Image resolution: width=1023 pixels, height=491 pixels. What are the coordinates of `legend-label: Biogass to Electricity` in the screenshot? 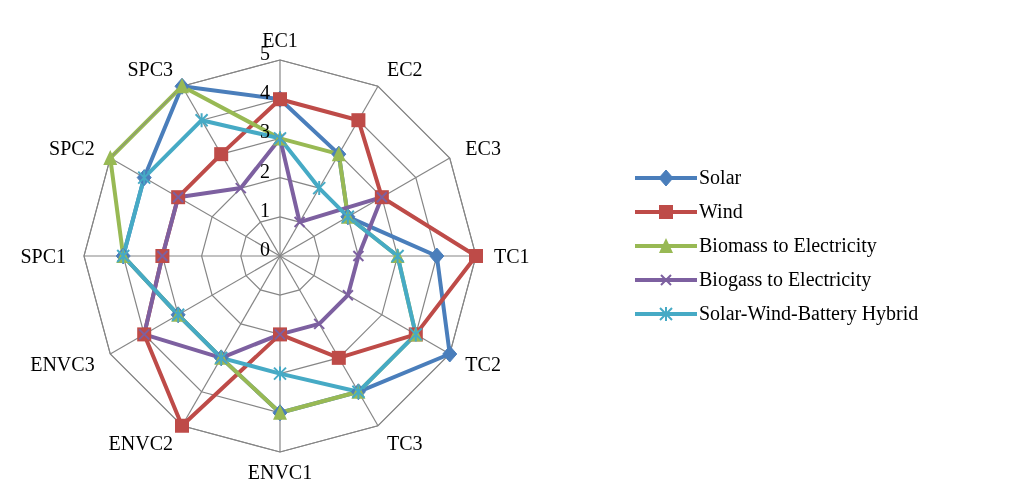 It's located at (785, 279).